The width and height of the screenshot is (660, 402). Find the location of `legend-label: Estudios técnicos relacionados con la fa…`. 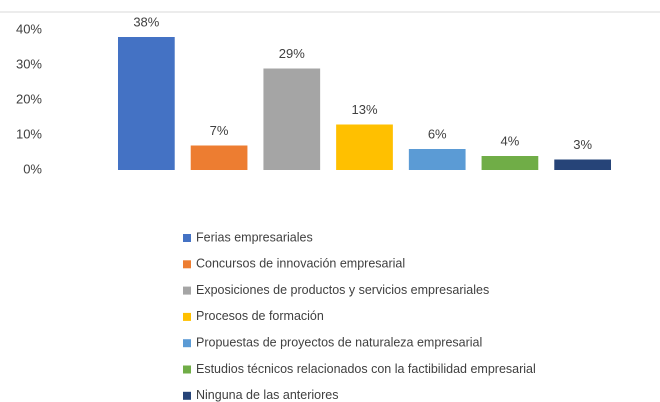

legend-label: Estudios técnicos relacionados con la fa… is located at coordinates (366, 369).